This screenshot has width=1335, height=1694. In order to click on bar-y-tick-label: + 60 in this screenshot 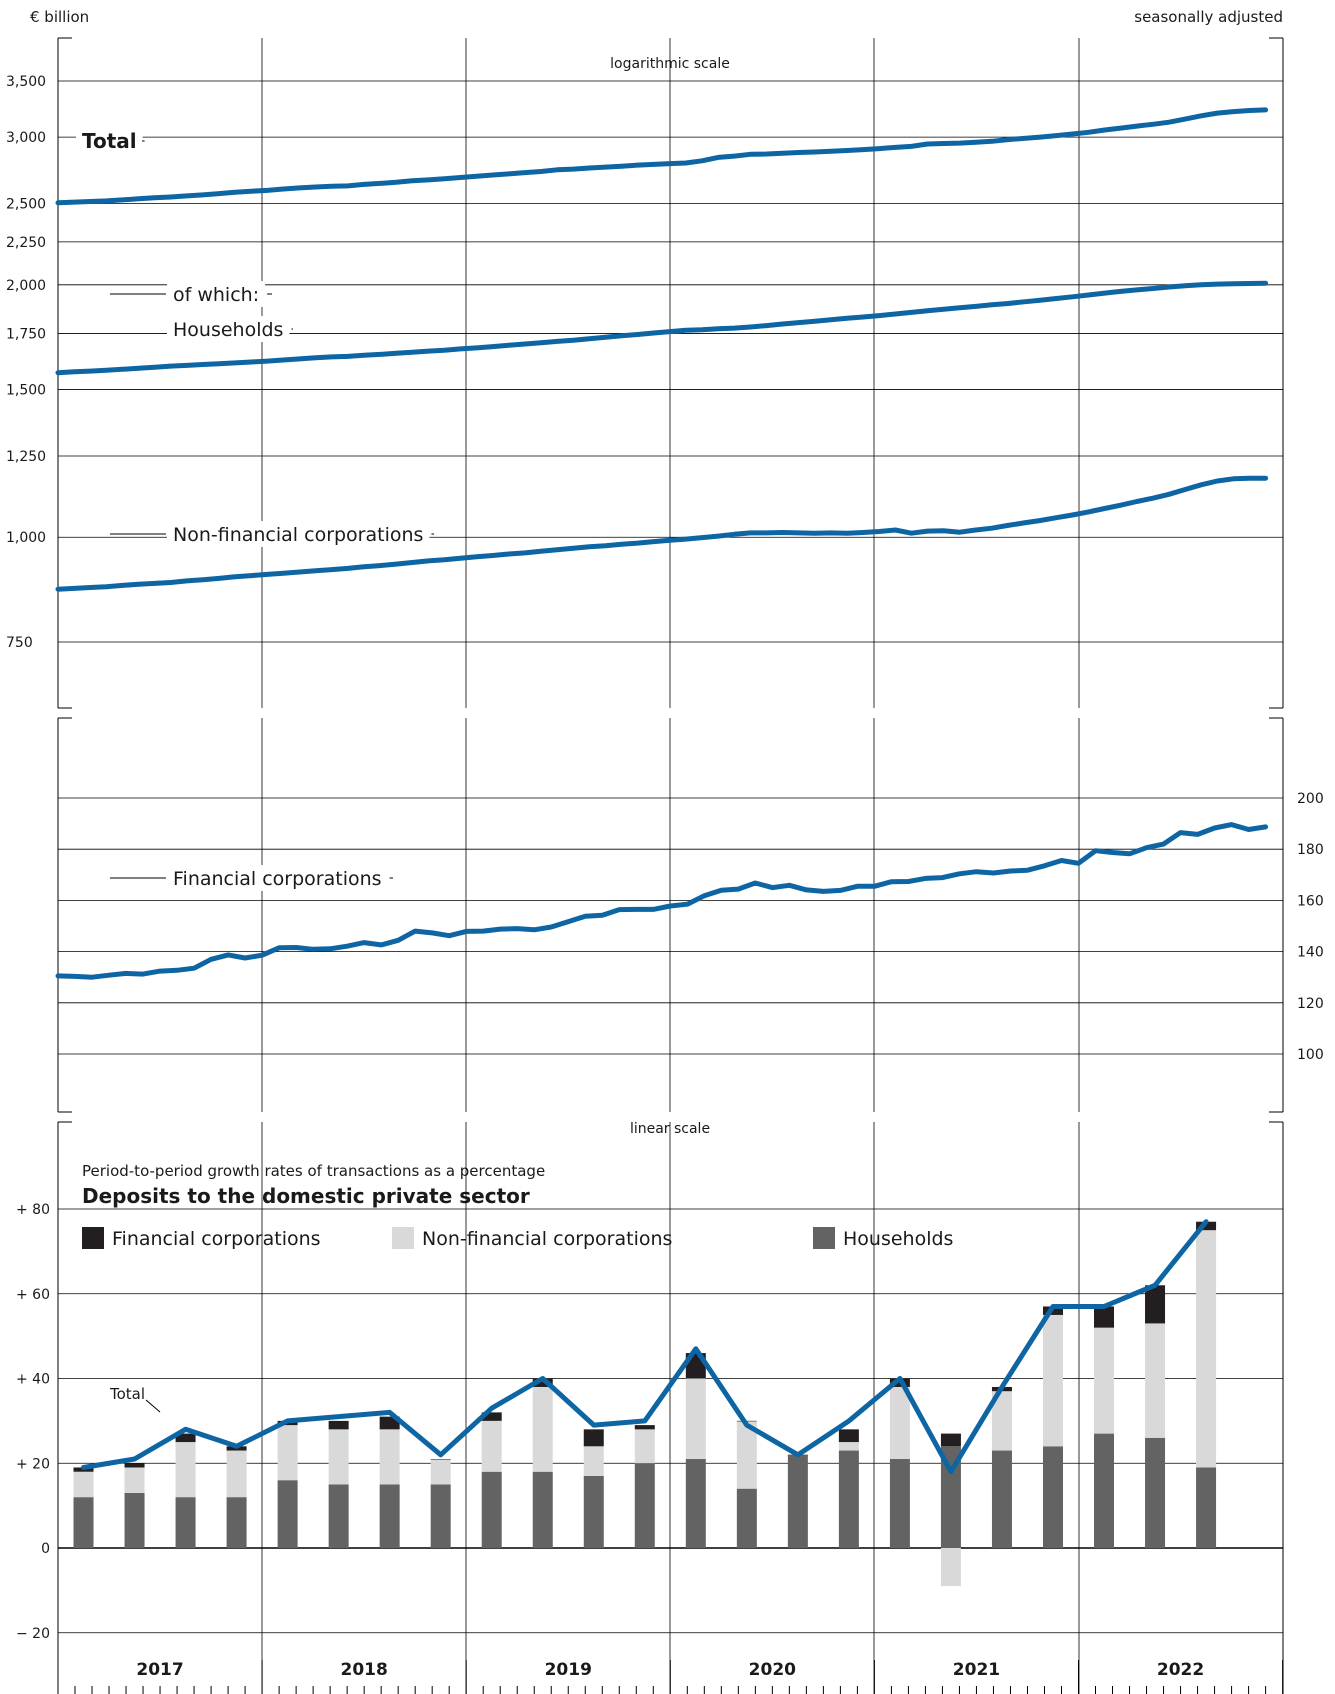, I will do `click(33, 1295)`.